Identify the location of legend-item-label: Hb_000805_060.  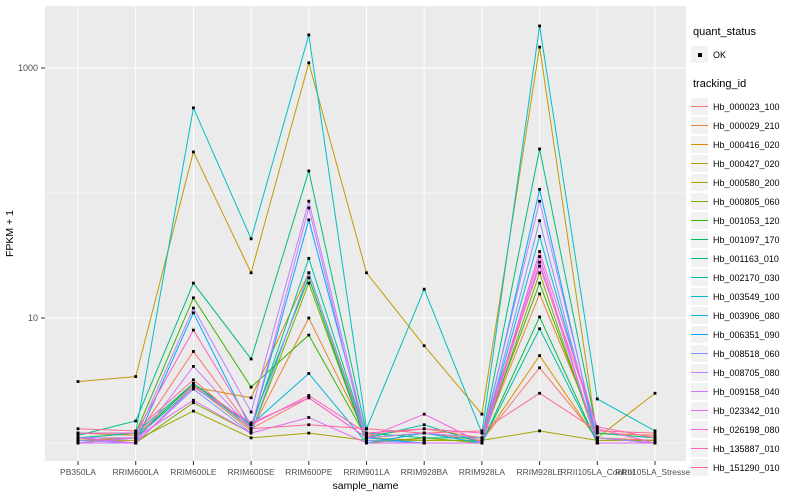
(746, 201).